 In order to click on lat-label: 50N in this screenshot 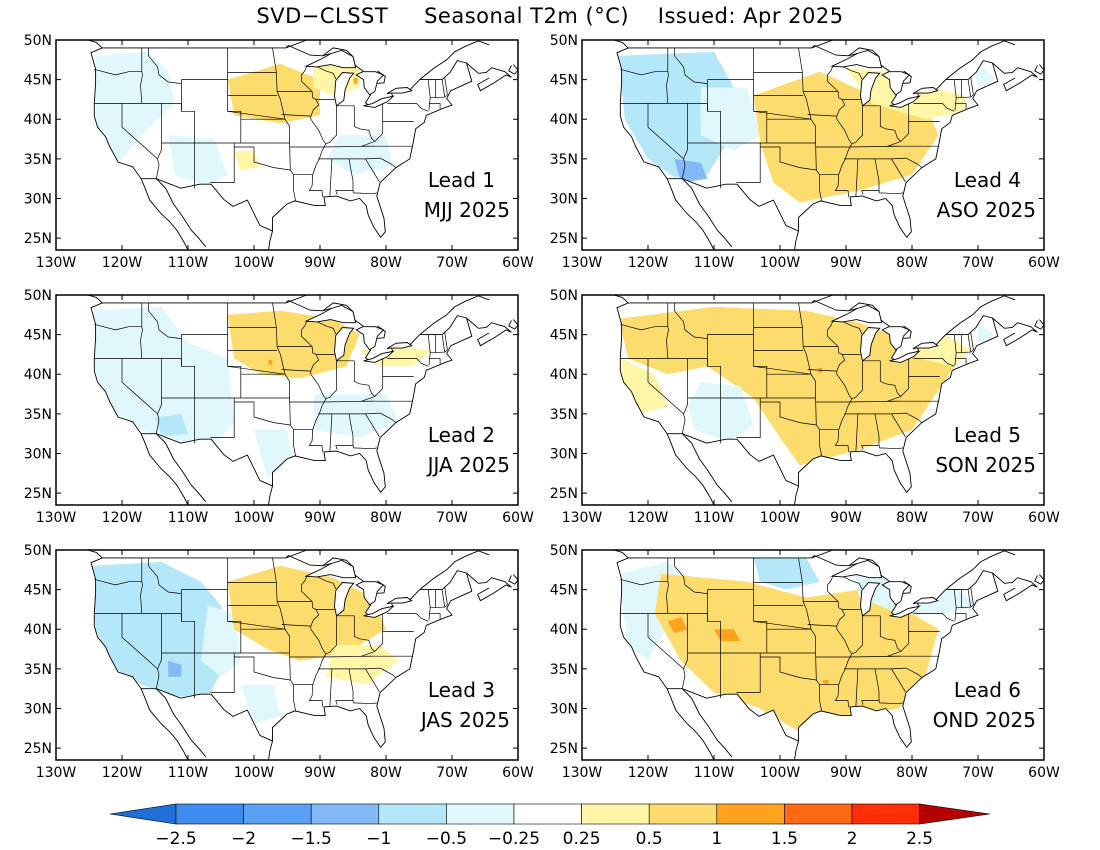, I will do `click(38, 41)`.